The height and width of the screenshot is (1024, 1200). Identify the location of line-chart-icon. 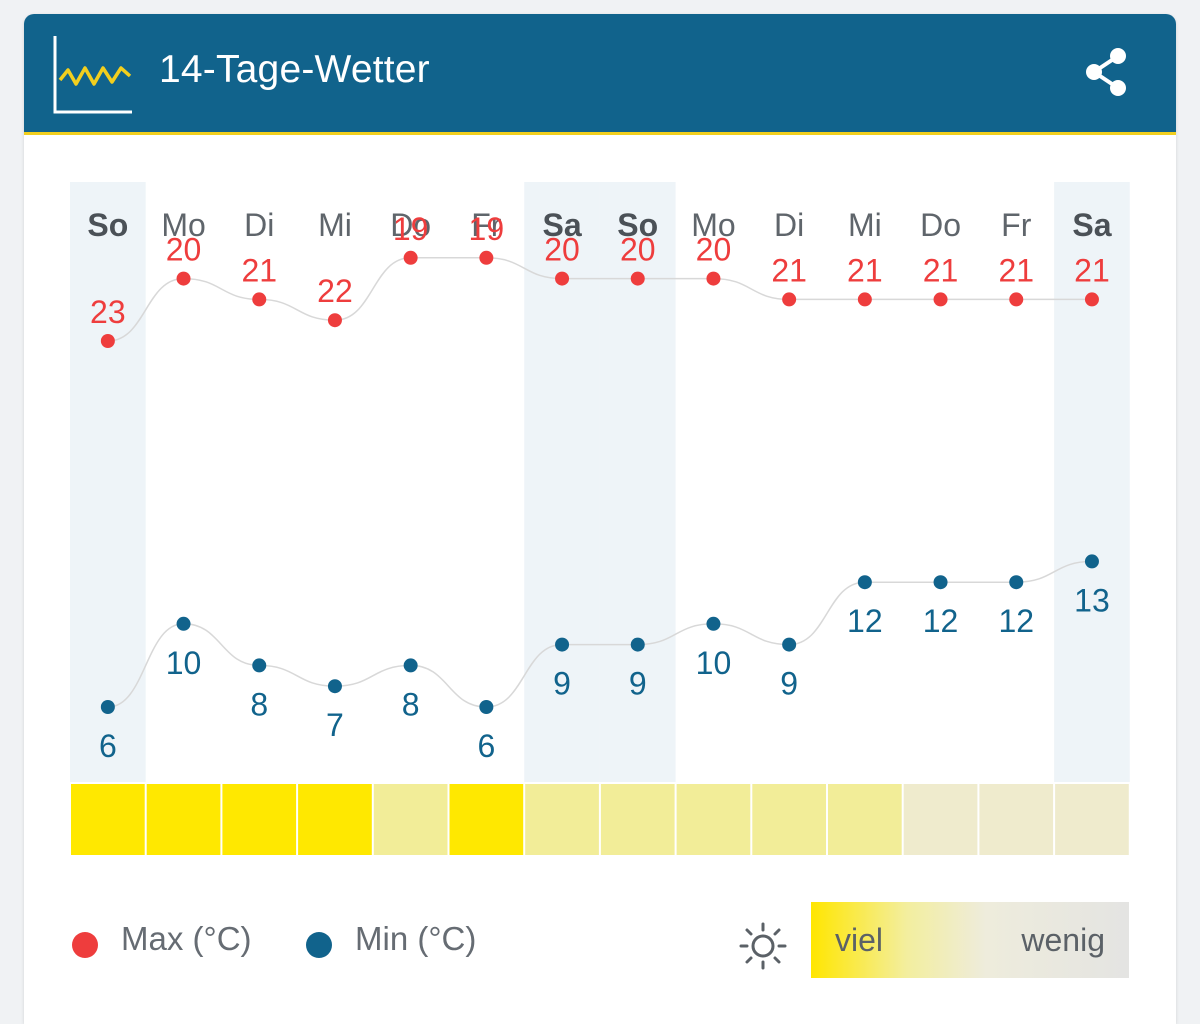
(92, 75).